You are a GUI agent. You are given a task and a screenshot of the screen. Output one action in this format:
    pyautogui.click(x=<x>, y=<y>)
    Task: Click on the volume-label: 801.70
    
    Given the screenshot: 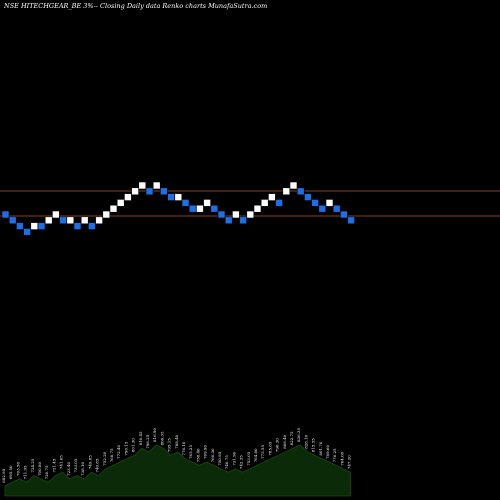 What is the action you would take?
    pyautogui.click(x=320, y=448)
    